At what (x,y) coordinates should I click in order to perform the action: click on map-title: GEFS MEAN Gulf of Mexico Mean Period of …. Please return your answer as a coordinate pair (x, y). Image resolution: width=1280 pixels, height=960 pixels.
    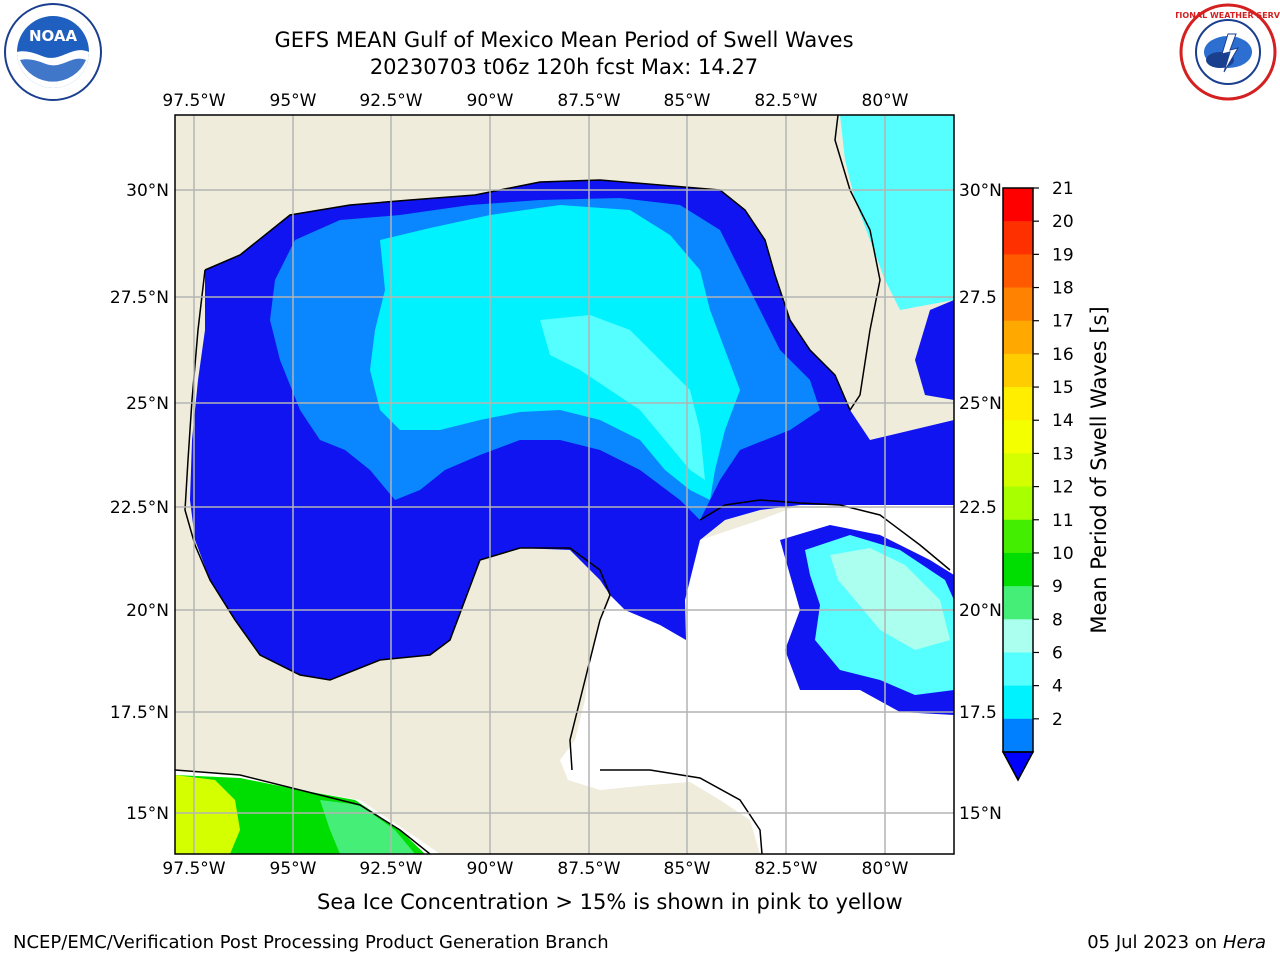
    Looking at the image, I should click on (564, 40).